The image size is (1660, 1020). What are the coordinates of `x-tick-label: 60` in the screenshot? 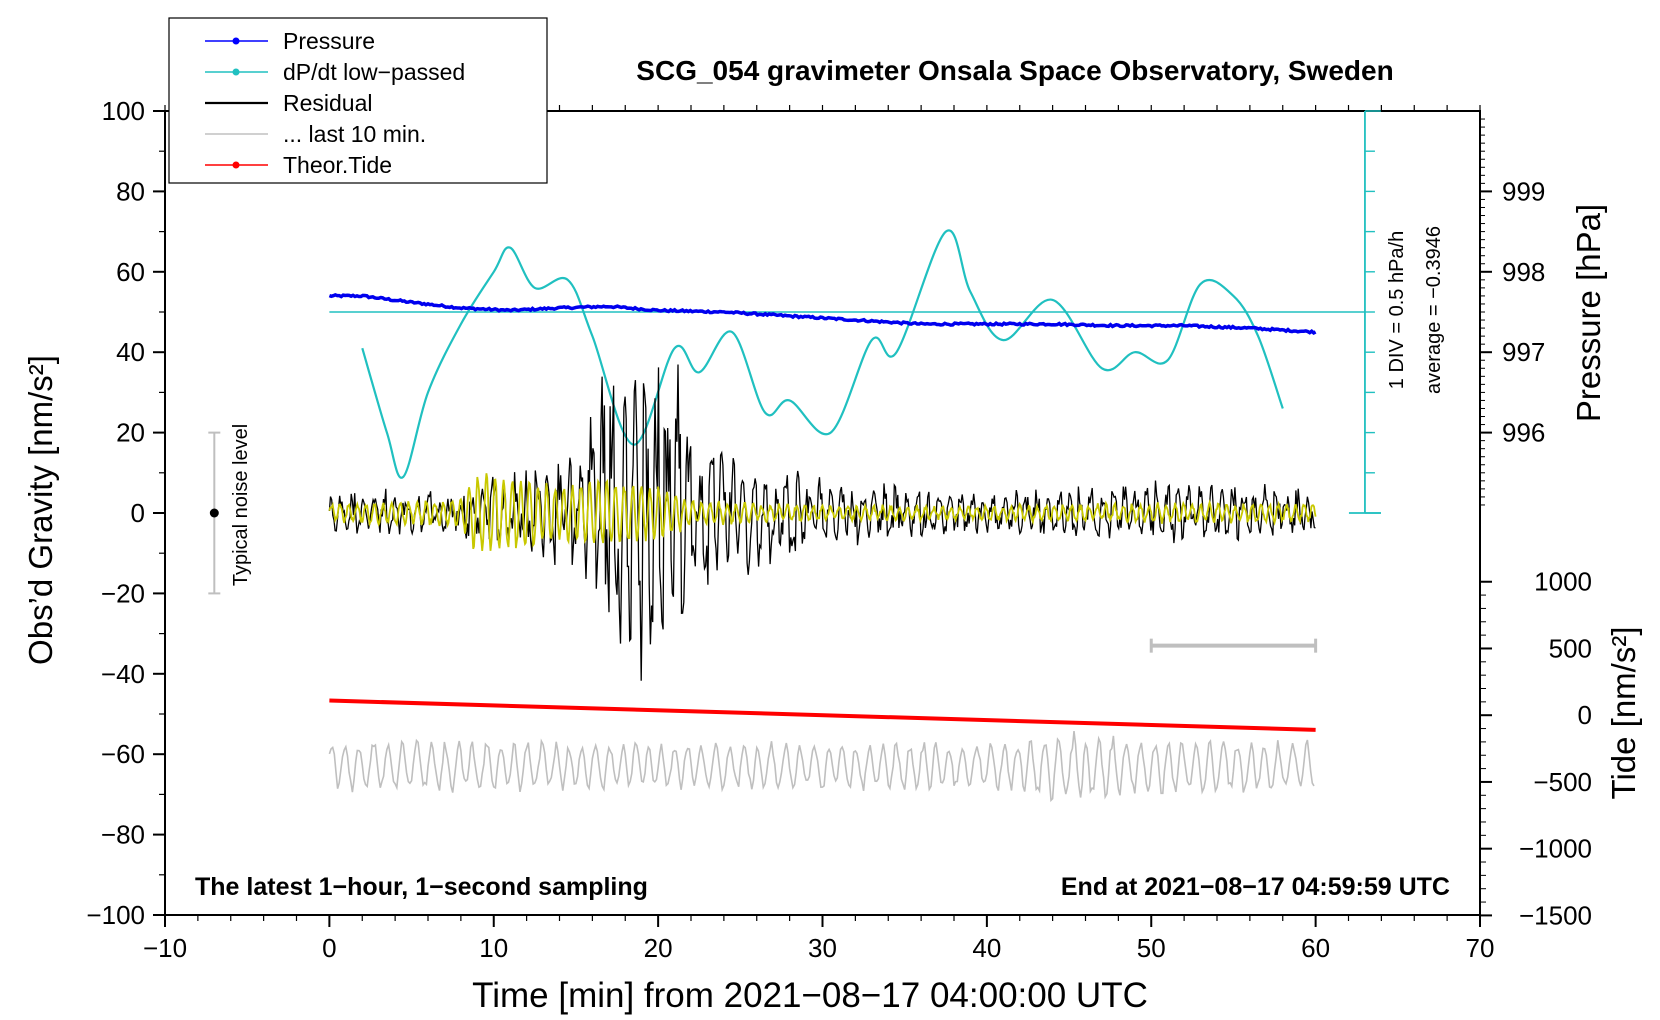 It's located at (1315, 948).